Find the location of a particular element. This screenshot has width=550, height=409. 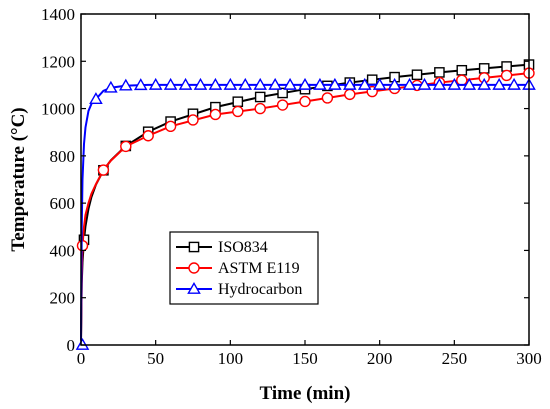

legend-entry: ASTM E119 is located at coordinates (238, 268).